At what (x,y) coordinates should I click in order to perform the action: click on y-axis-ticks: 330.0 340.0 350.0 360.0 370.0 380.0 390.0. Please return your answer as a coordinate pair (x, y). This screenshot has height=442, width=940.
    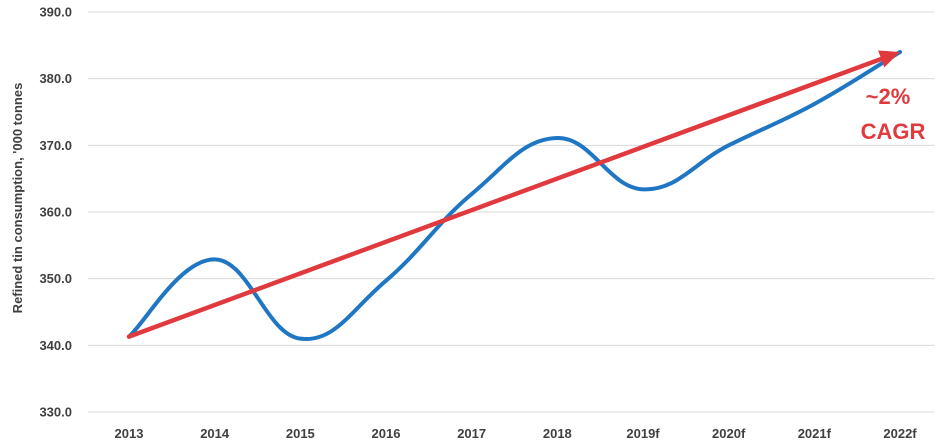
    Looking at the image, I should click on (55, 212).